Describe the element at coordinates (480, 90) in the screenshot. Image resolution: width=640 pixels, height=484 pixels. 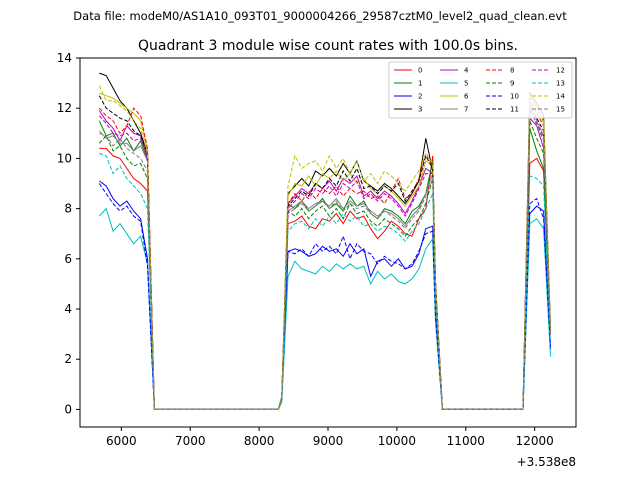
I see `legend-box` at that location.